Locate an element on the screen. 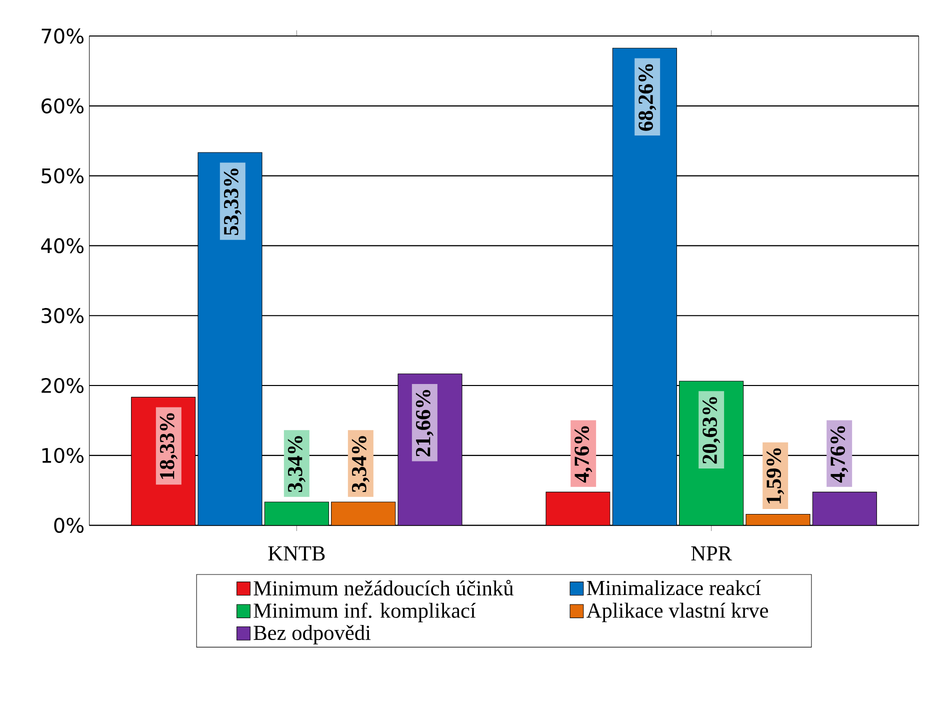  y-tick-label: 40% is located at coordinates (62, 246).